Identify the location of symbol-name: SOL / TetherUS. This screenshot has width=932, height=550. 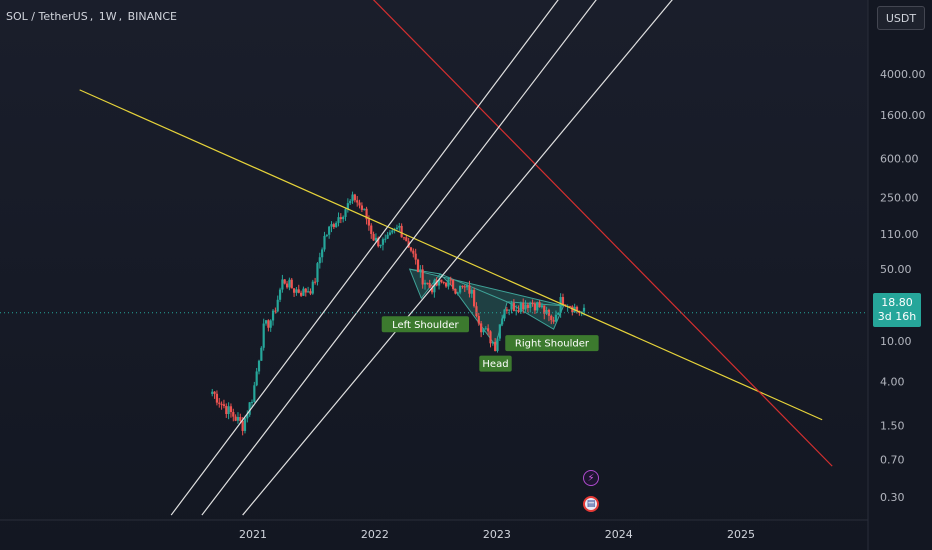
(47, 16).